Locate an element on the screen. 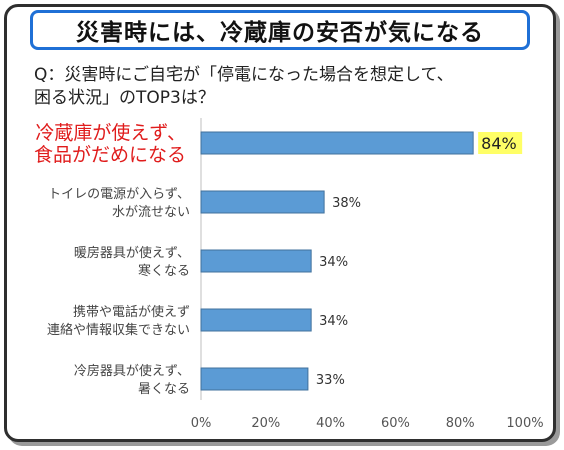 The image size is (564, 450). category-label-1-line-1: 冷蔵庫が使えず、 is located at coordinates (110, 133).